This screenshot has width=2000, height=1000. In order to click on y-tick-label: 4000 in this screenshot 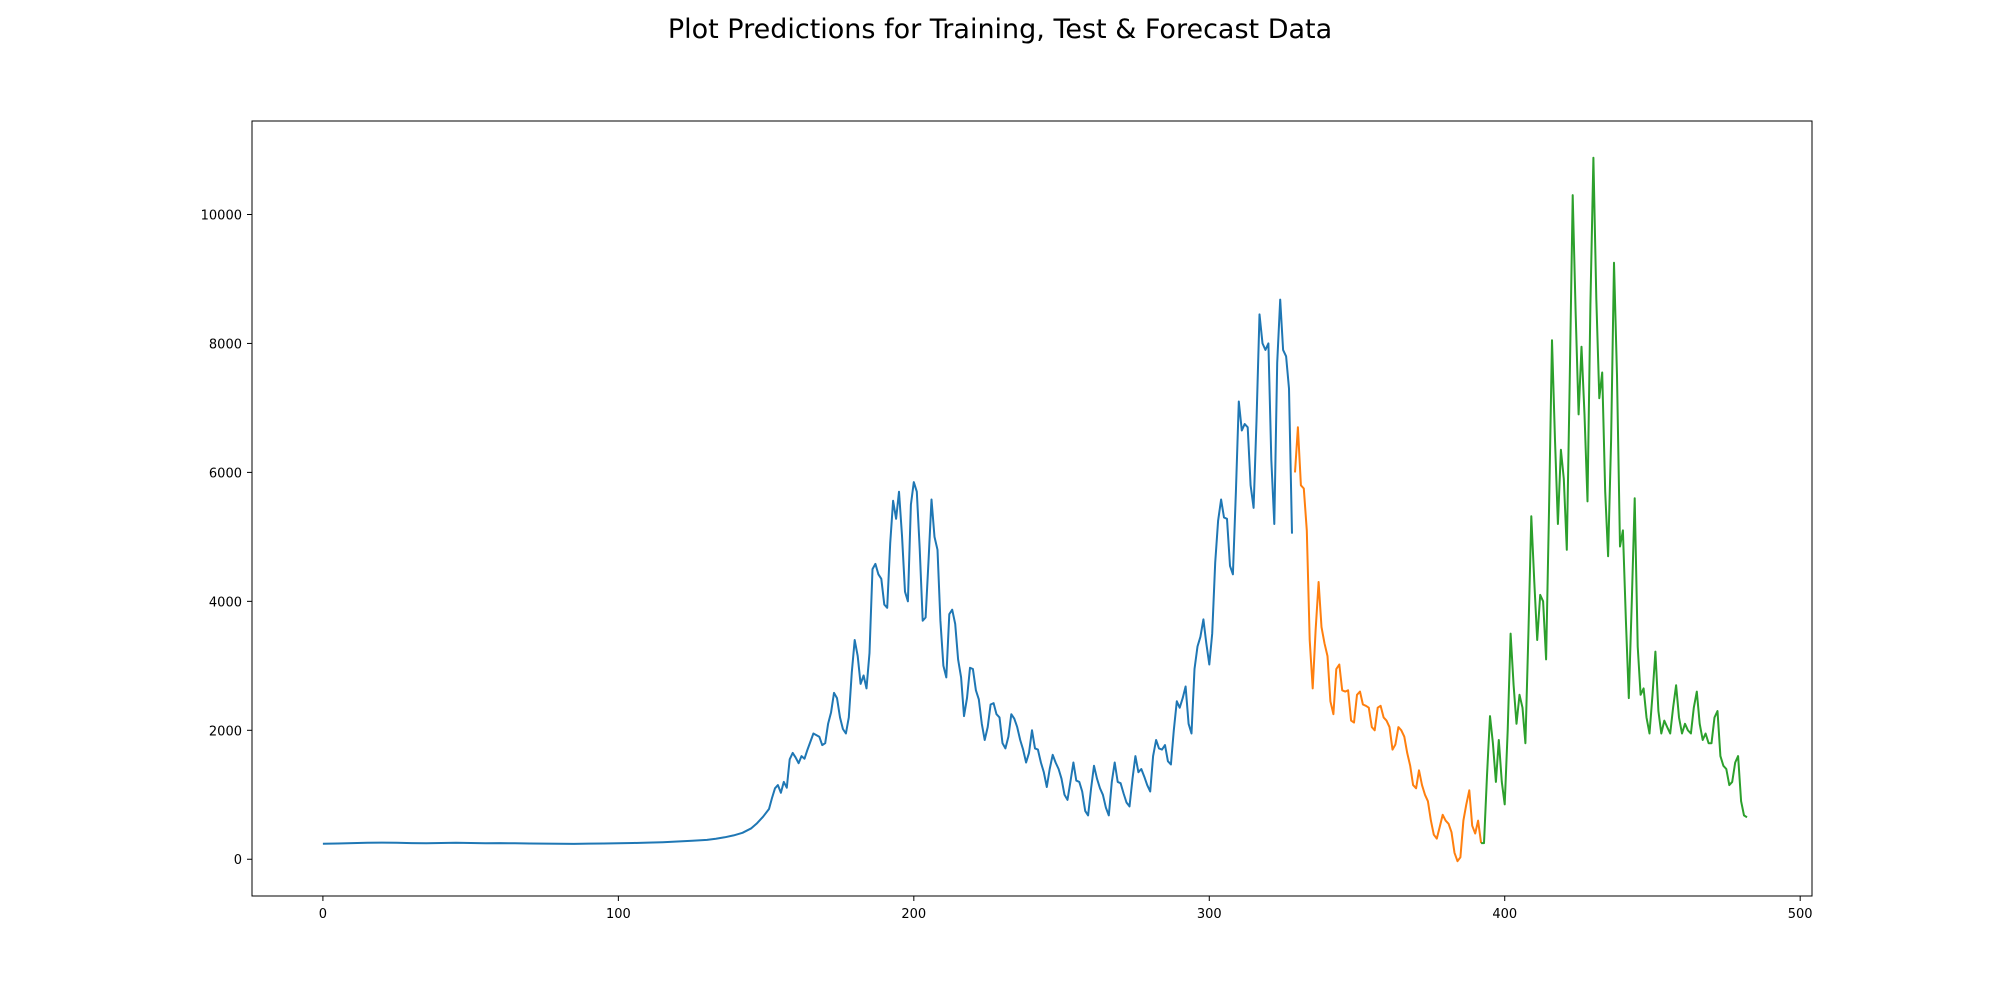, I will do `click(225, 602)`.